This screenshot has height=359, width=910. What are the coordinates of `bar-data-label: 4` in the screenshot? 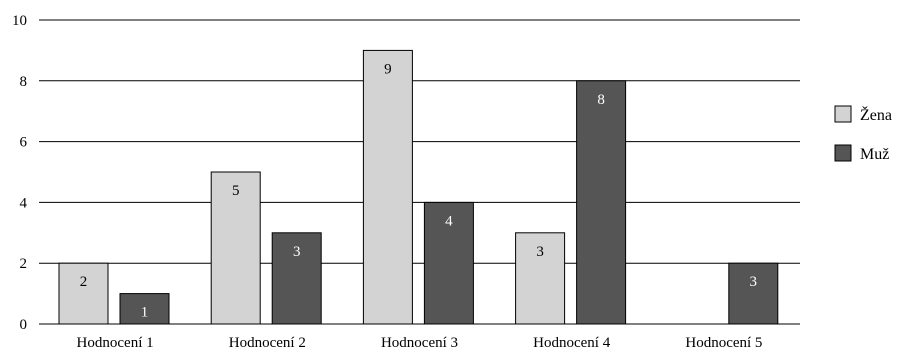 It's located at (449, 221).